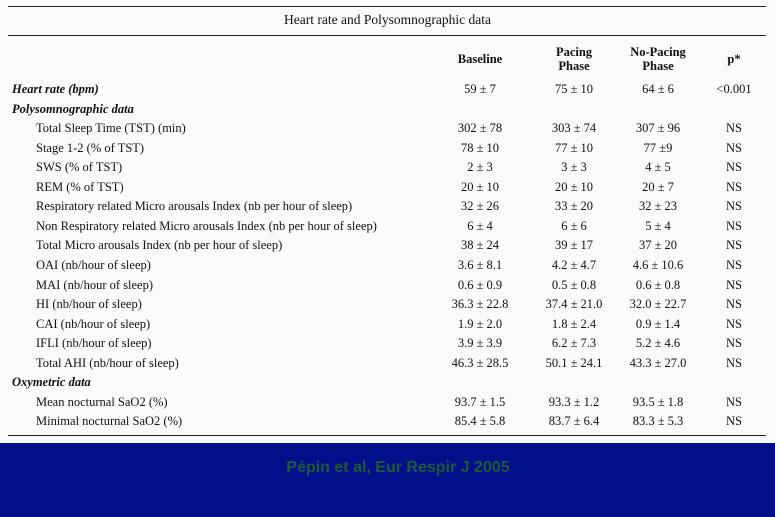  Describe the element at coordinates (387, 187) in the screenshot. I see `table-row: REM (% of TST) 20 ± 10 20 ± 10 20 ± 7 NS` at that location.